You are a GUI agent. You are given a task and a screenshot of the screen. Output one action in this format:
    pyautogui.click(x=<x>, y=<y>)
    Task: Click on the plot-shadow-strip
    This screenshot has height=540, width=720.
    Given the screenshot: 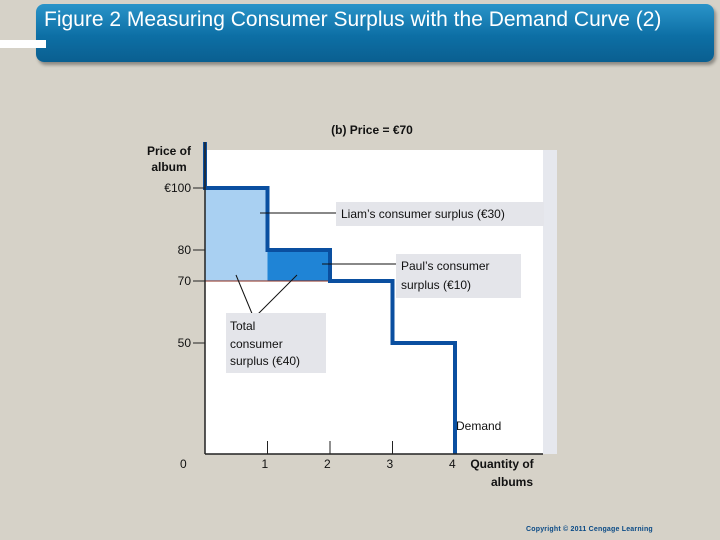 What is the action you would take?
    pyautogui.click(x=550, y=302)
    